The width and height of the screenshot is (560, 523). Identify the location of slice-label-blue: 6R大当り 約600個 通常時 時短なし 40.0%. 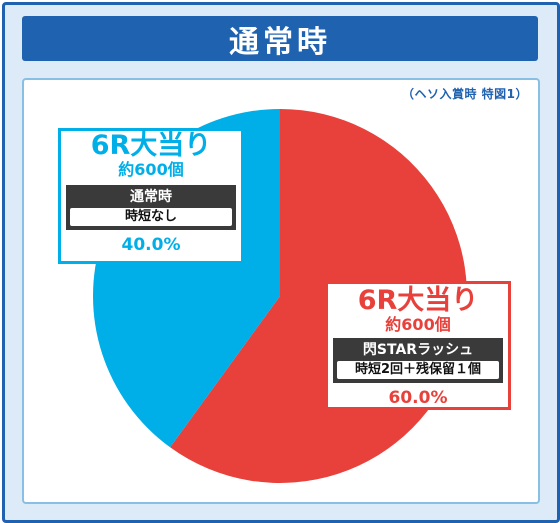
(151, 196).